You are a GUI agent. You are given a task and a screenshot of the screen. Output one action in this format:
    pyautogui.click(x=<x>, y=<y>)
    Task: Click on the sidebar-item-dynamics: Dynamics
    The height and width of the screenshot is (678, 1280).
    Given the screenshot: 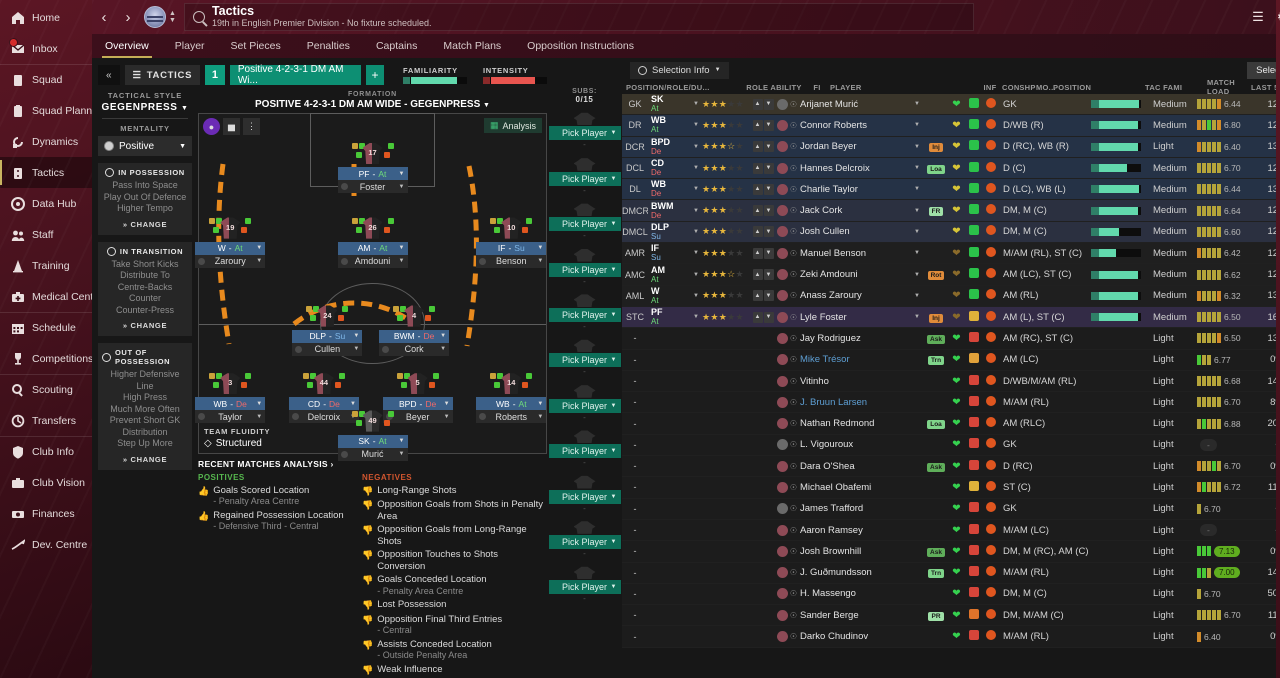 What is the action you would take?
    pyautogui.click(x=46, y=141)
    